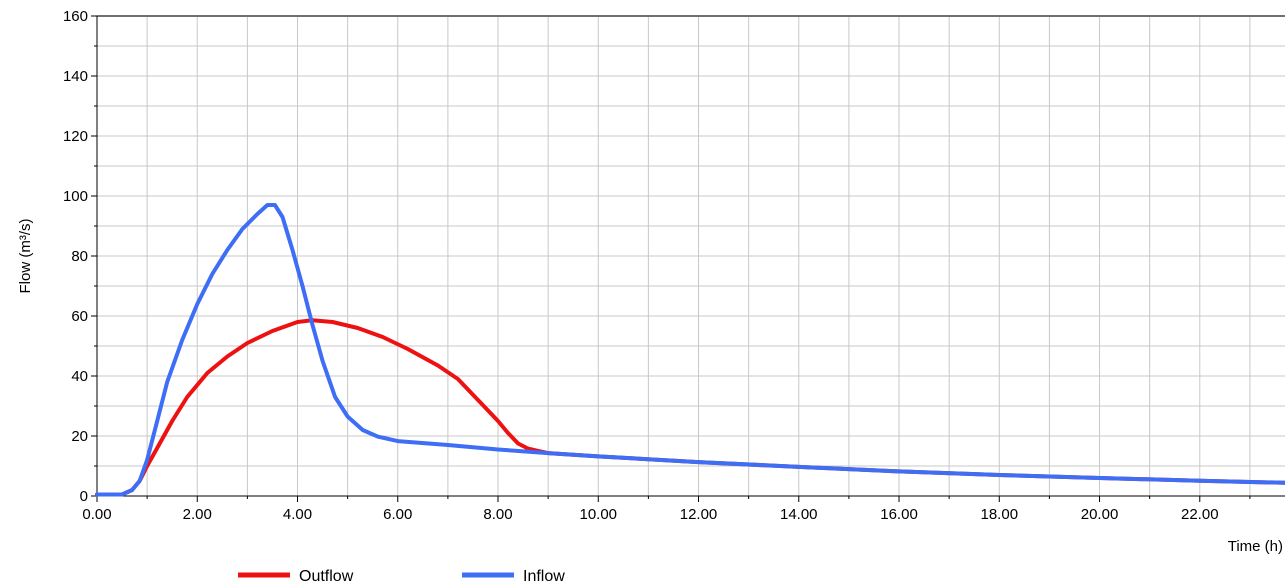 The width and height of the screenshot is (1285, 588). I want to click on y-tick-label: 140, so click(75, 76).